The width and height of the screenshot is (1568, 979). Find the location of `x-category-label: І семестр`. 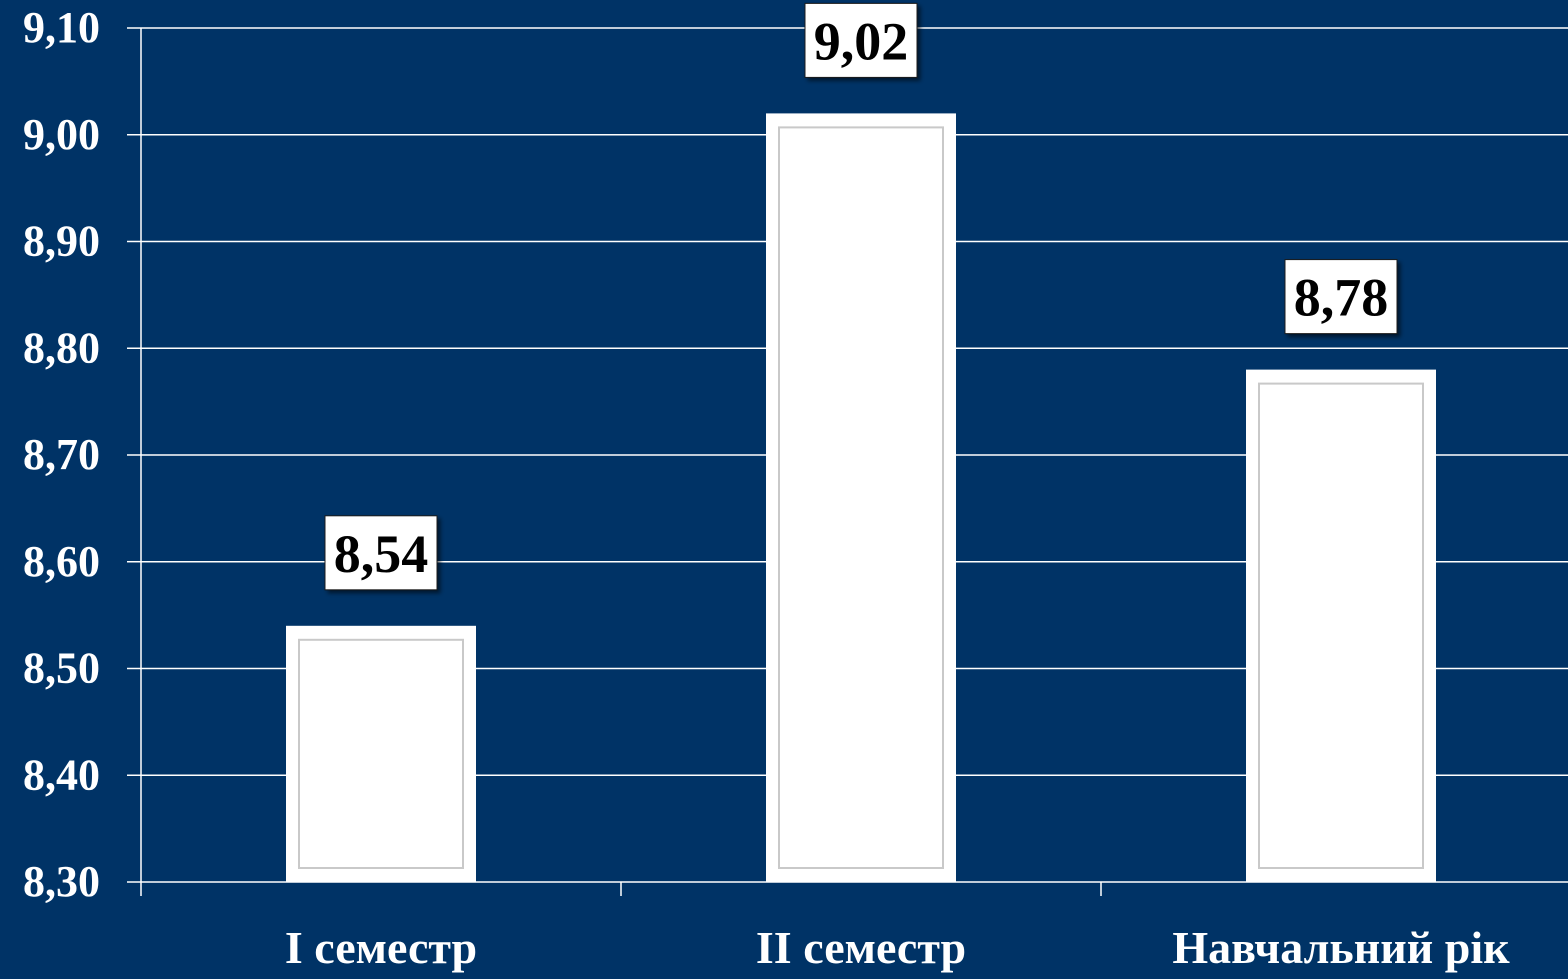

x-category-label: І семестр is located at coordinates (381, 947).